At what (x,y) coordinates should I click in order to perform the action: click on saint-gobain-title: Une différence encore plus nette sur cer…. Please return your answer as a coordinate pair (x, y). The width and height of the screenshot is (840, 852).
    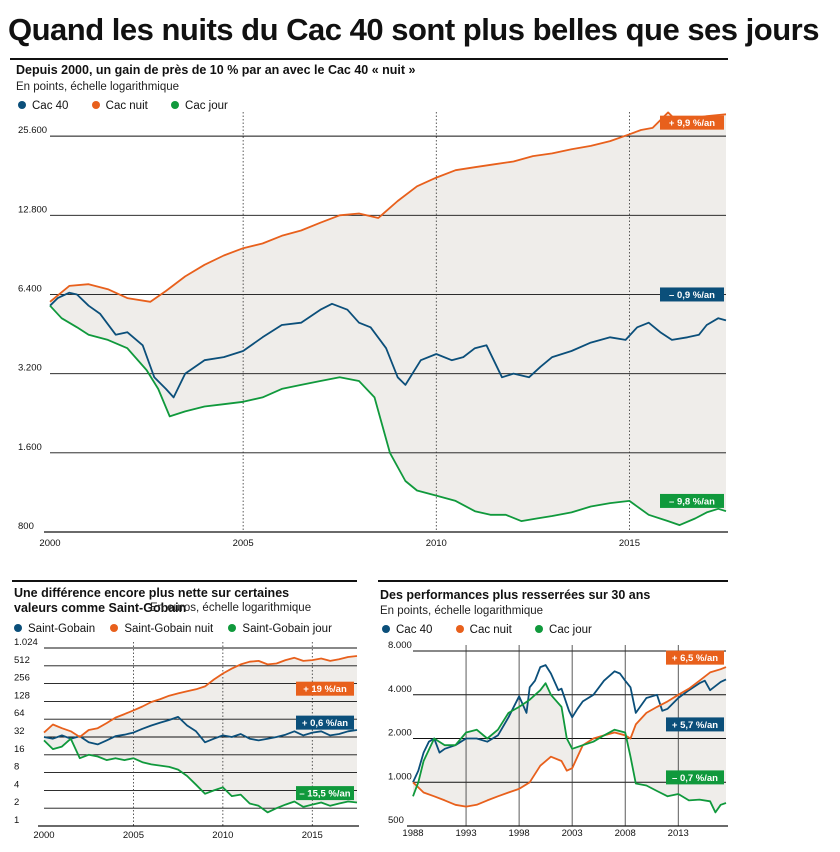
    Looking at the image, I should click on (152, 600).